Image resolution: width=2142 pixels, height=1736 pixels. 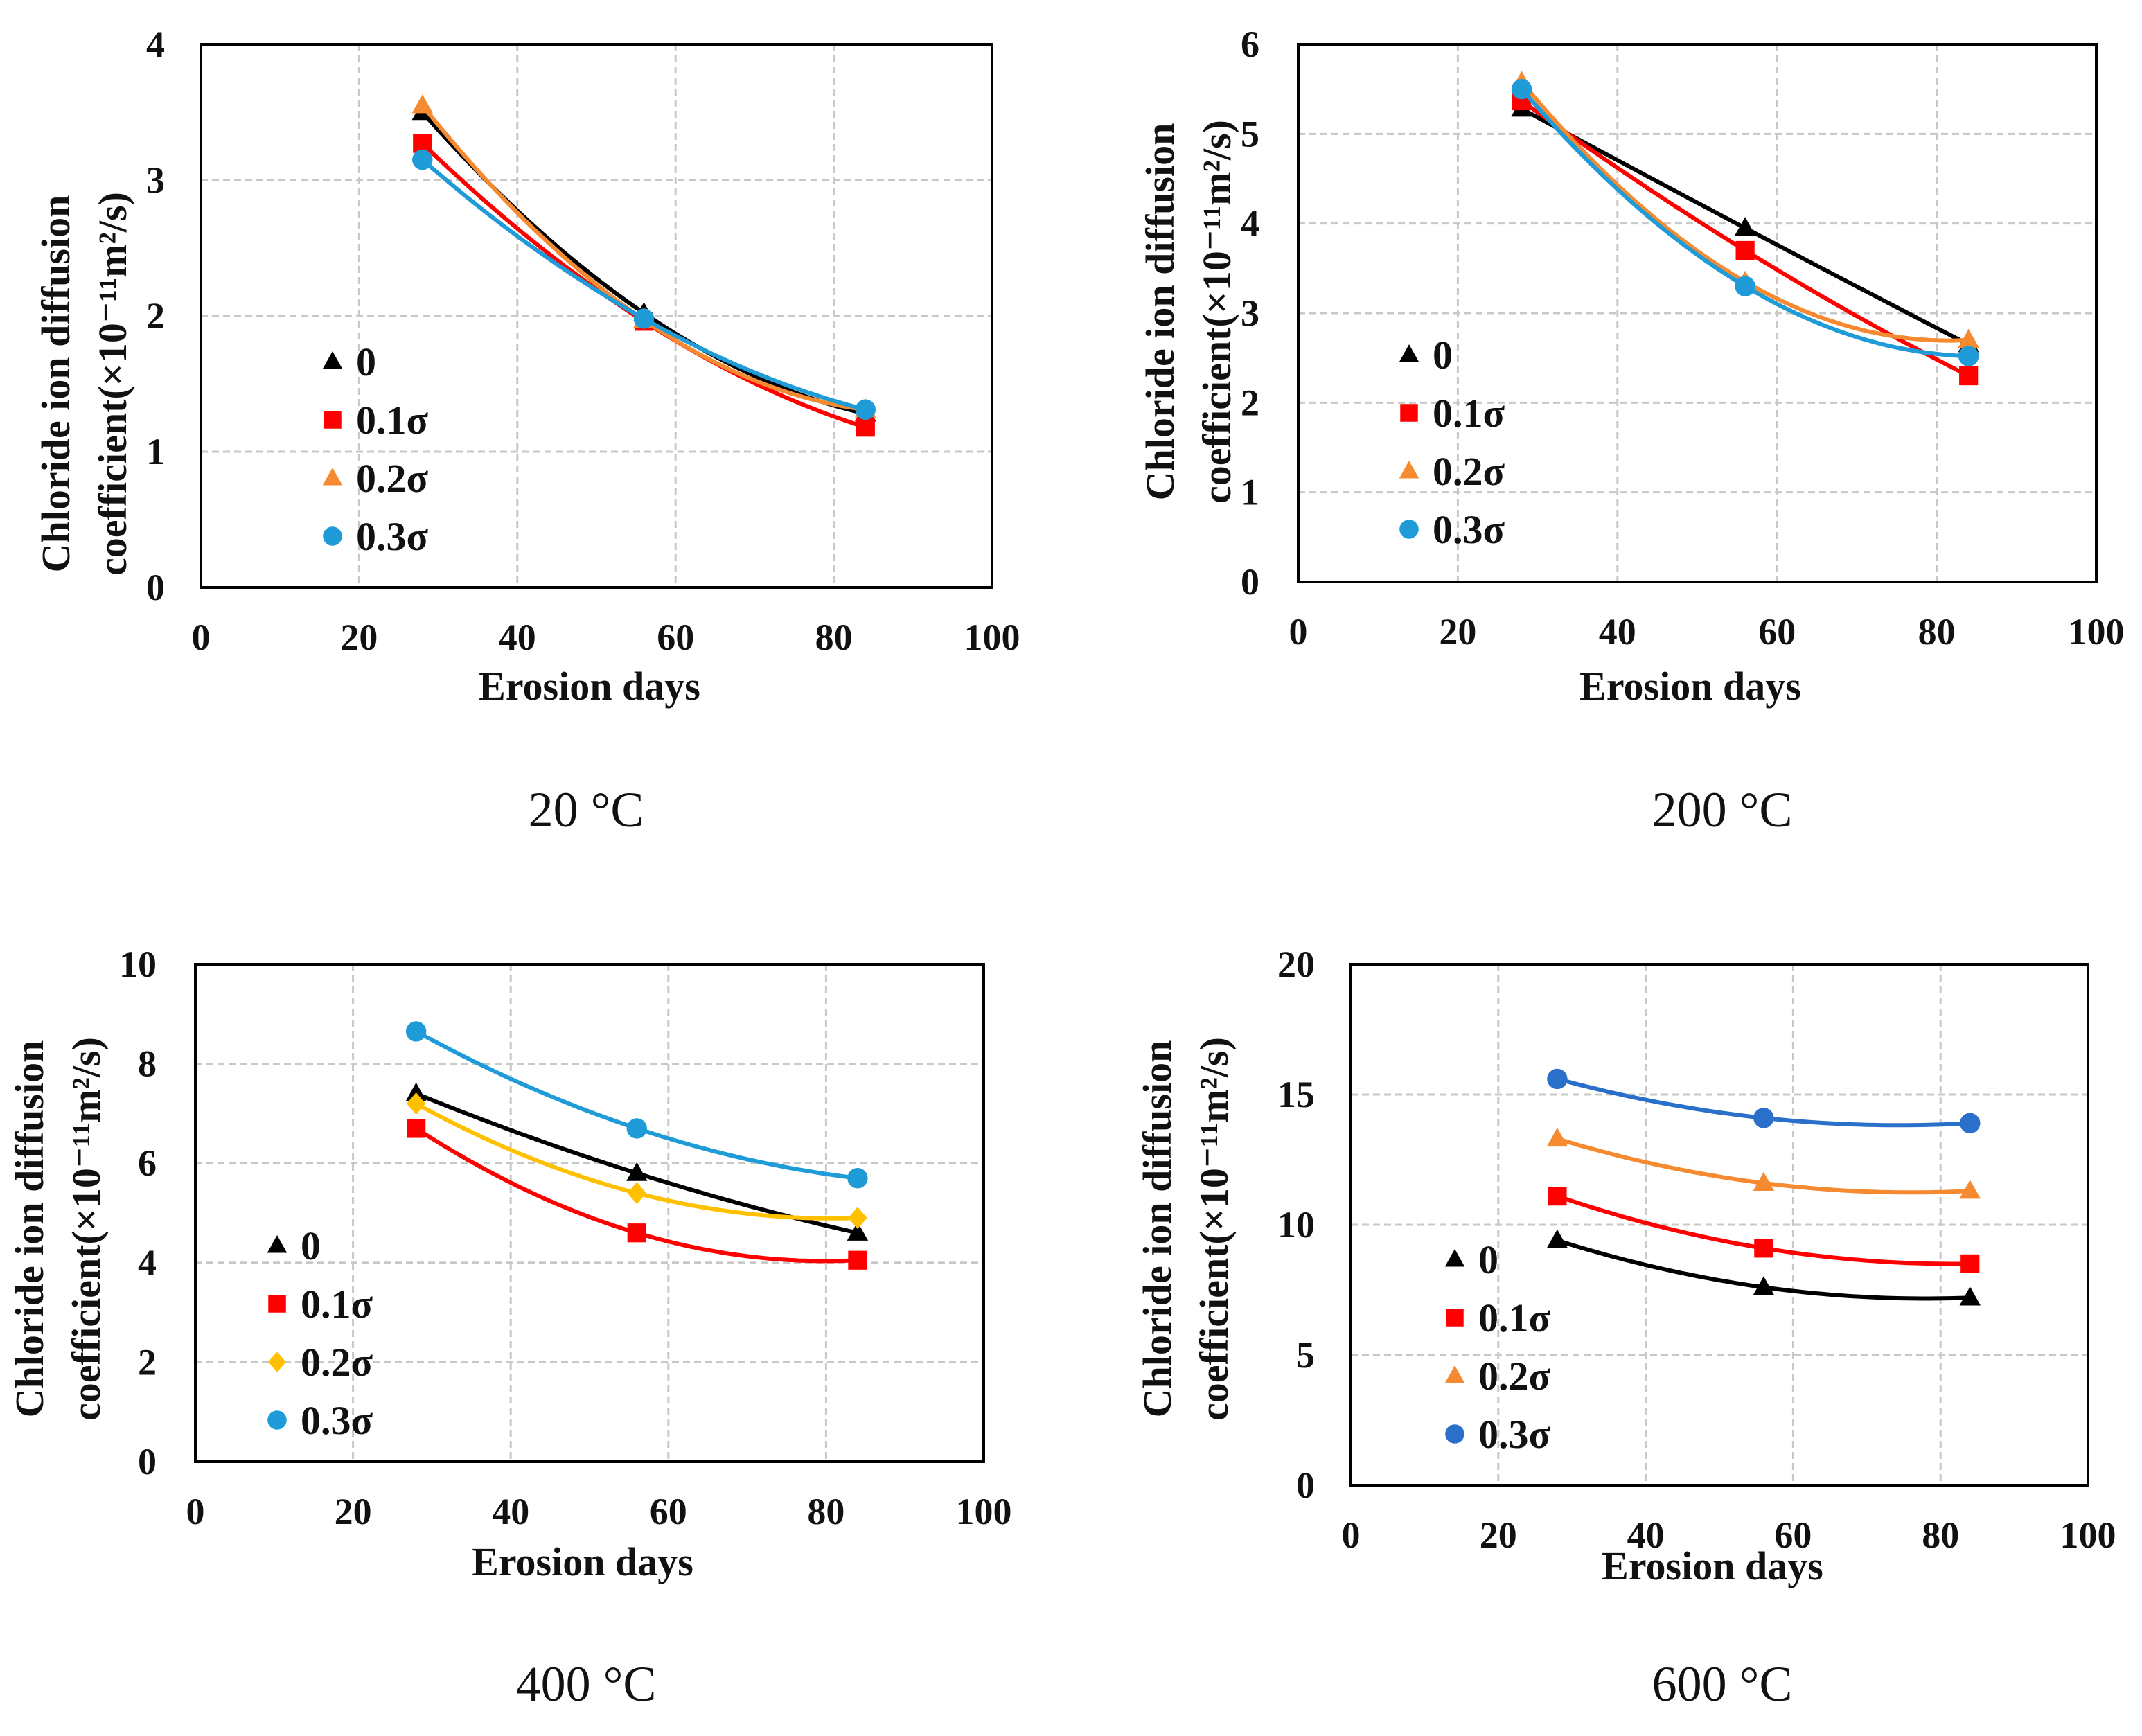 I want to click on x-tick-label: 40, so click(x=510, y=1511).